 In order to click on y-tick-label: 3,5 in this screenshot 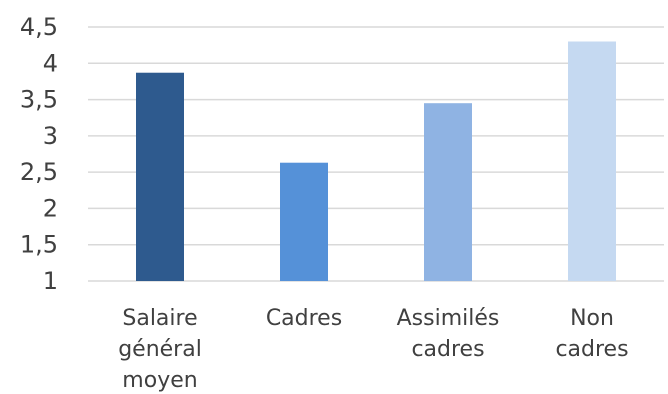, I will do `click(39, 100)`.